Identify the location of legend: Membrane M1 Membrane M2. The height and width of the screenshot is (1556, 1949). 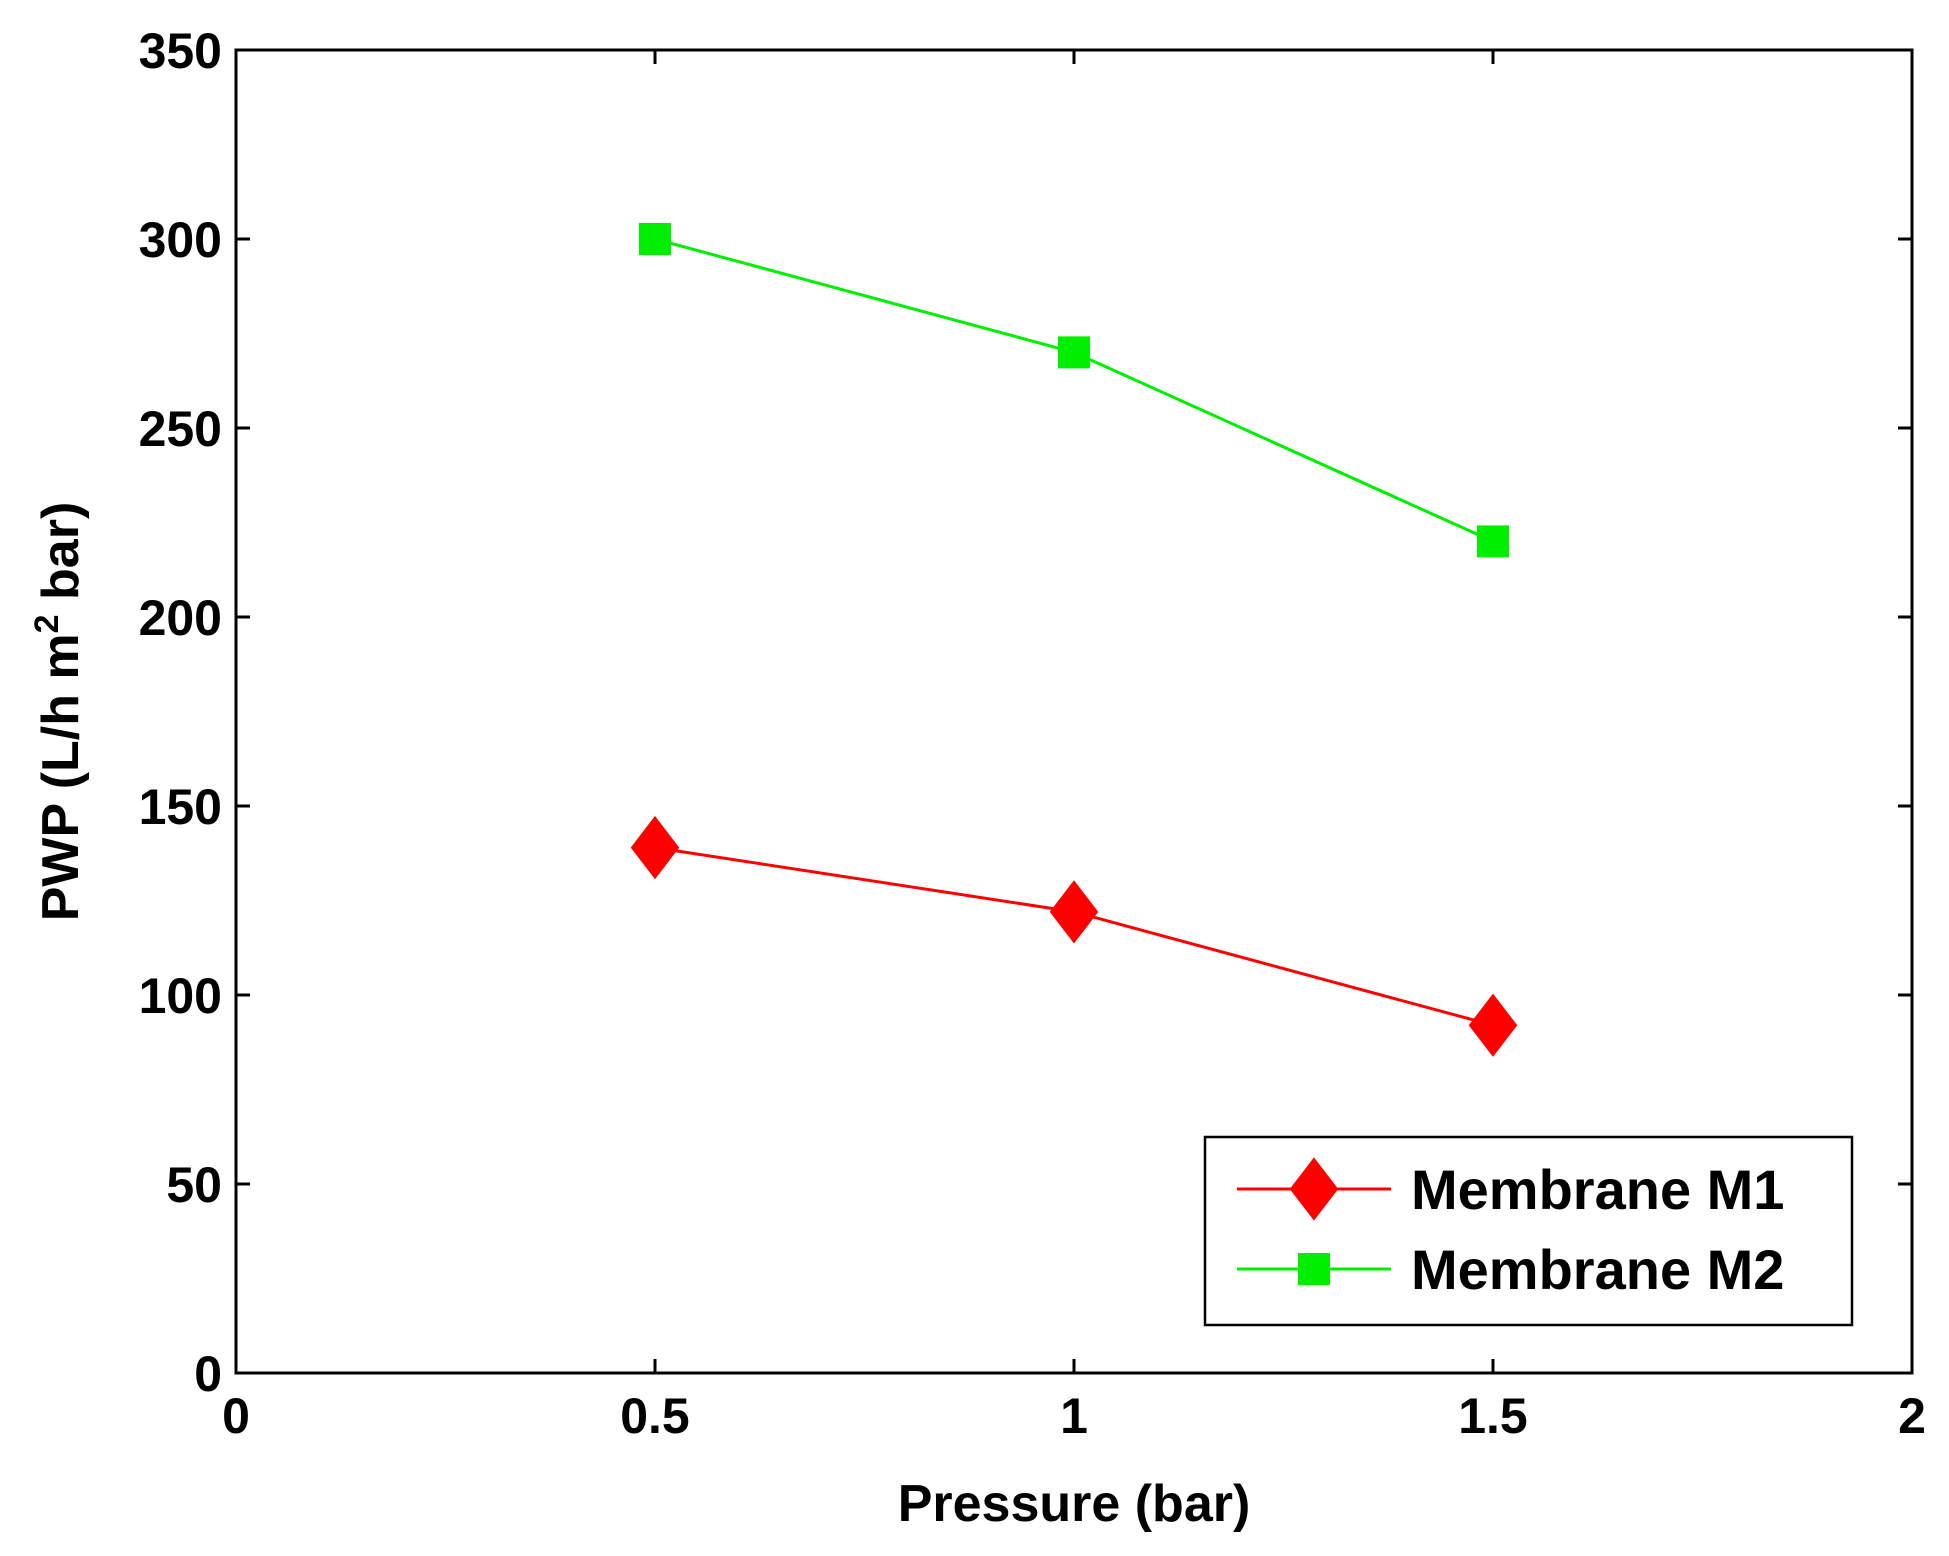
(1528, 1231).